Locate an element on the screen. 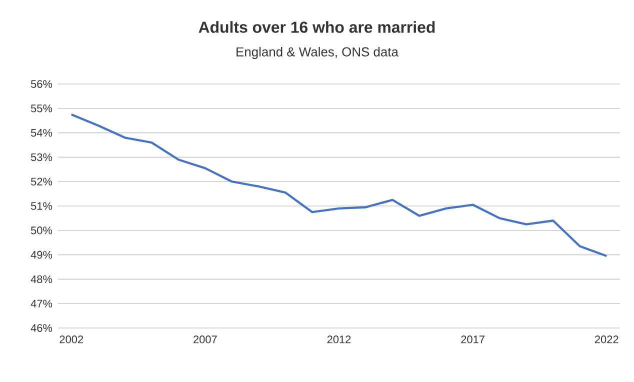 The height and width of the screenshot is (382, 634). y-tick-label: 54% is located at coordinates (41, 132).